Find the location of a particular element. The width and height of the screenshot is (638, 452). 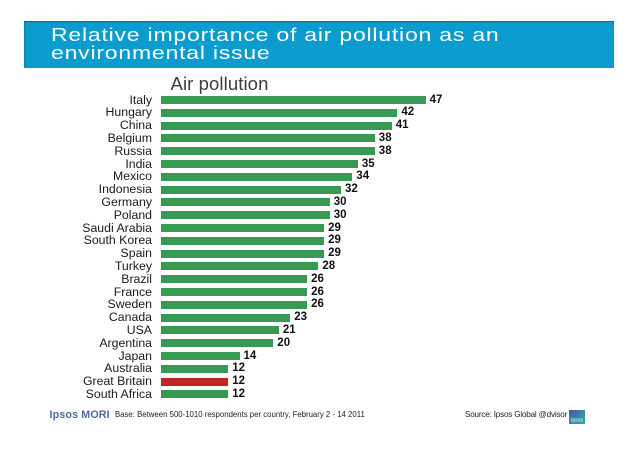

svg-text: Ipsos is located at coordinates (577, 421).